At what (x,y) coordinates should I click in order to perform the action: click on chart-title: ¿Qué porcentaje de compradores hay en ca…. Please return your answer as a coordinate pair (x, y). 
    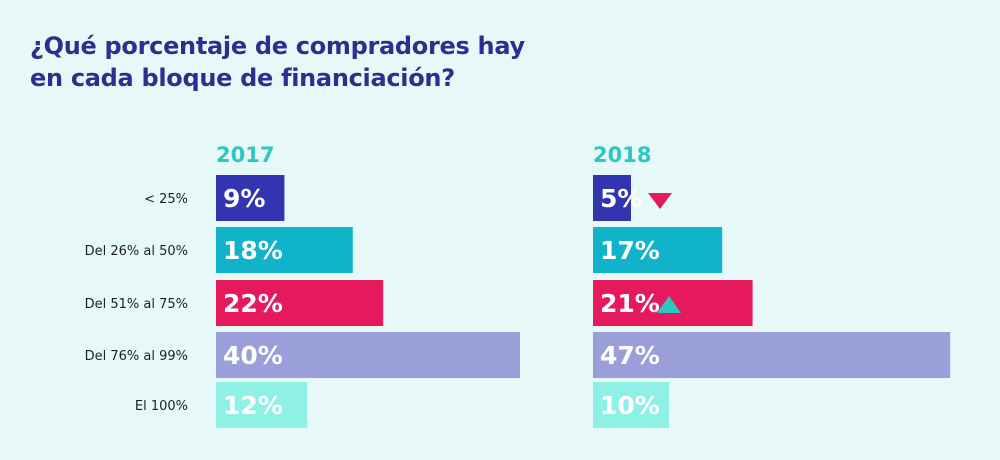
    Looking at the image, I should click on (277, 62).